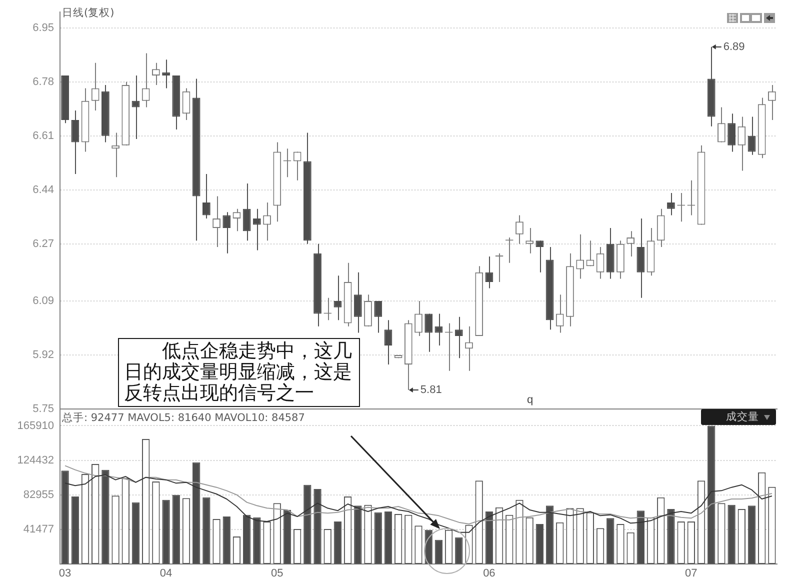 This screenshot has width=794, height=581. What do you see at coordinates (43, 409) in the screenshot?
I see `y-tick-label: 5.75` at bounding box center [43, 409].